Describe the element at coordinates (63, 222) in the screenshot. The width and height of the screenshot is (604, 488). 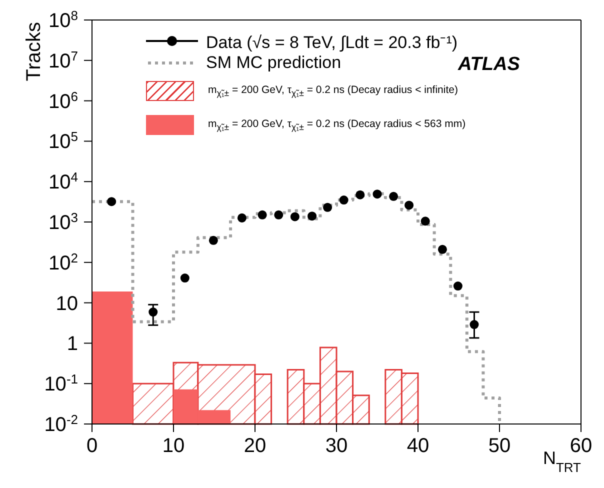
I see `y-tick-label: 10$^{3}$` at that location.